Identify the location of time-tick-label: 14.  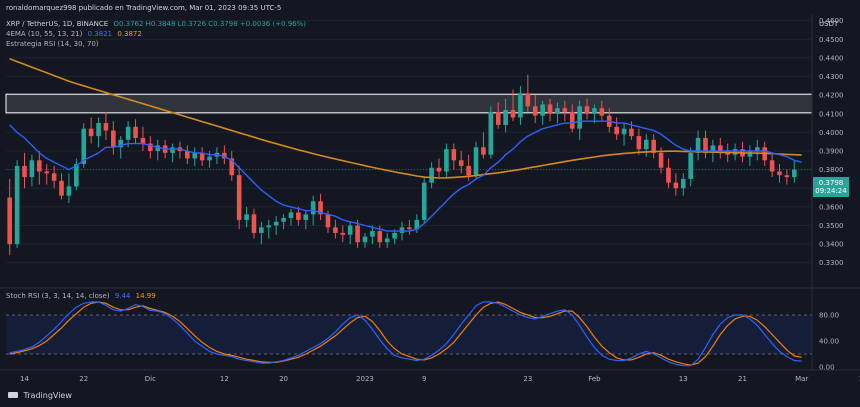
(24, 379).